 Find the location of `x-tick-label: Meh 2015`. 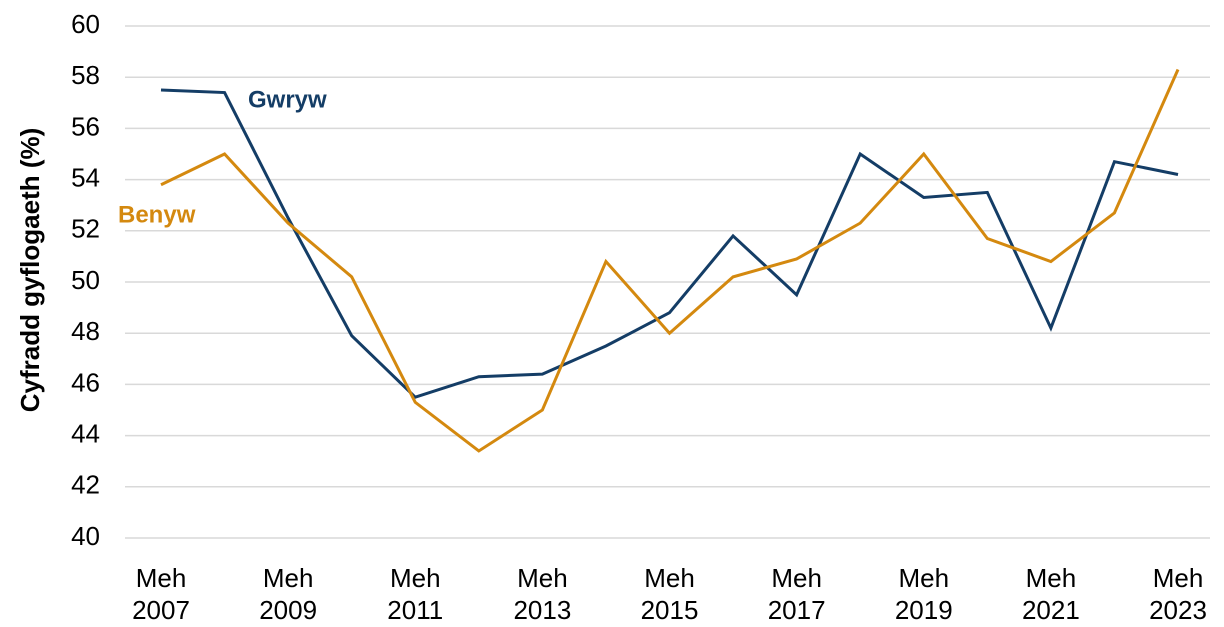

x-tick-label: Meh 2015 is located at coordinates (669, 594).